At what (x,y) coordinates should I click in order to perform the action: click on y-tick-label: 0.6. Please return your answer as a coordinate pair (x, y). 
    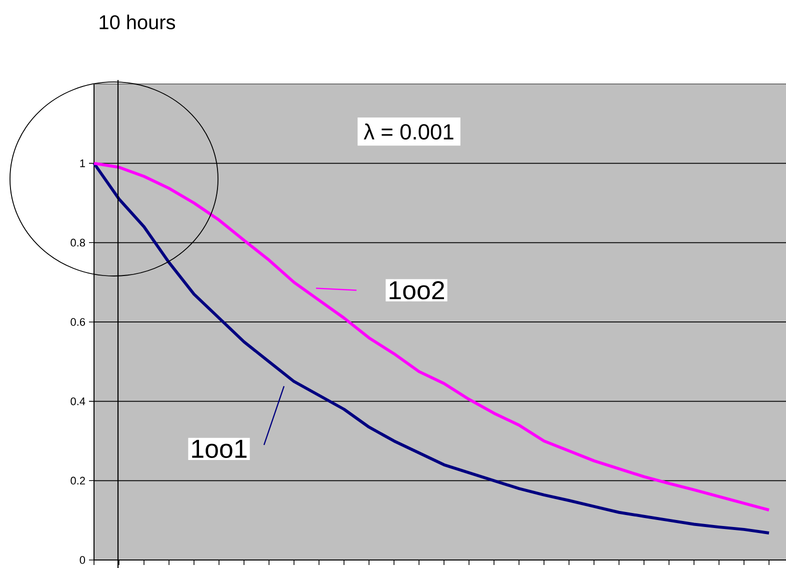
    Looking at the image, I should click on (78, 322).